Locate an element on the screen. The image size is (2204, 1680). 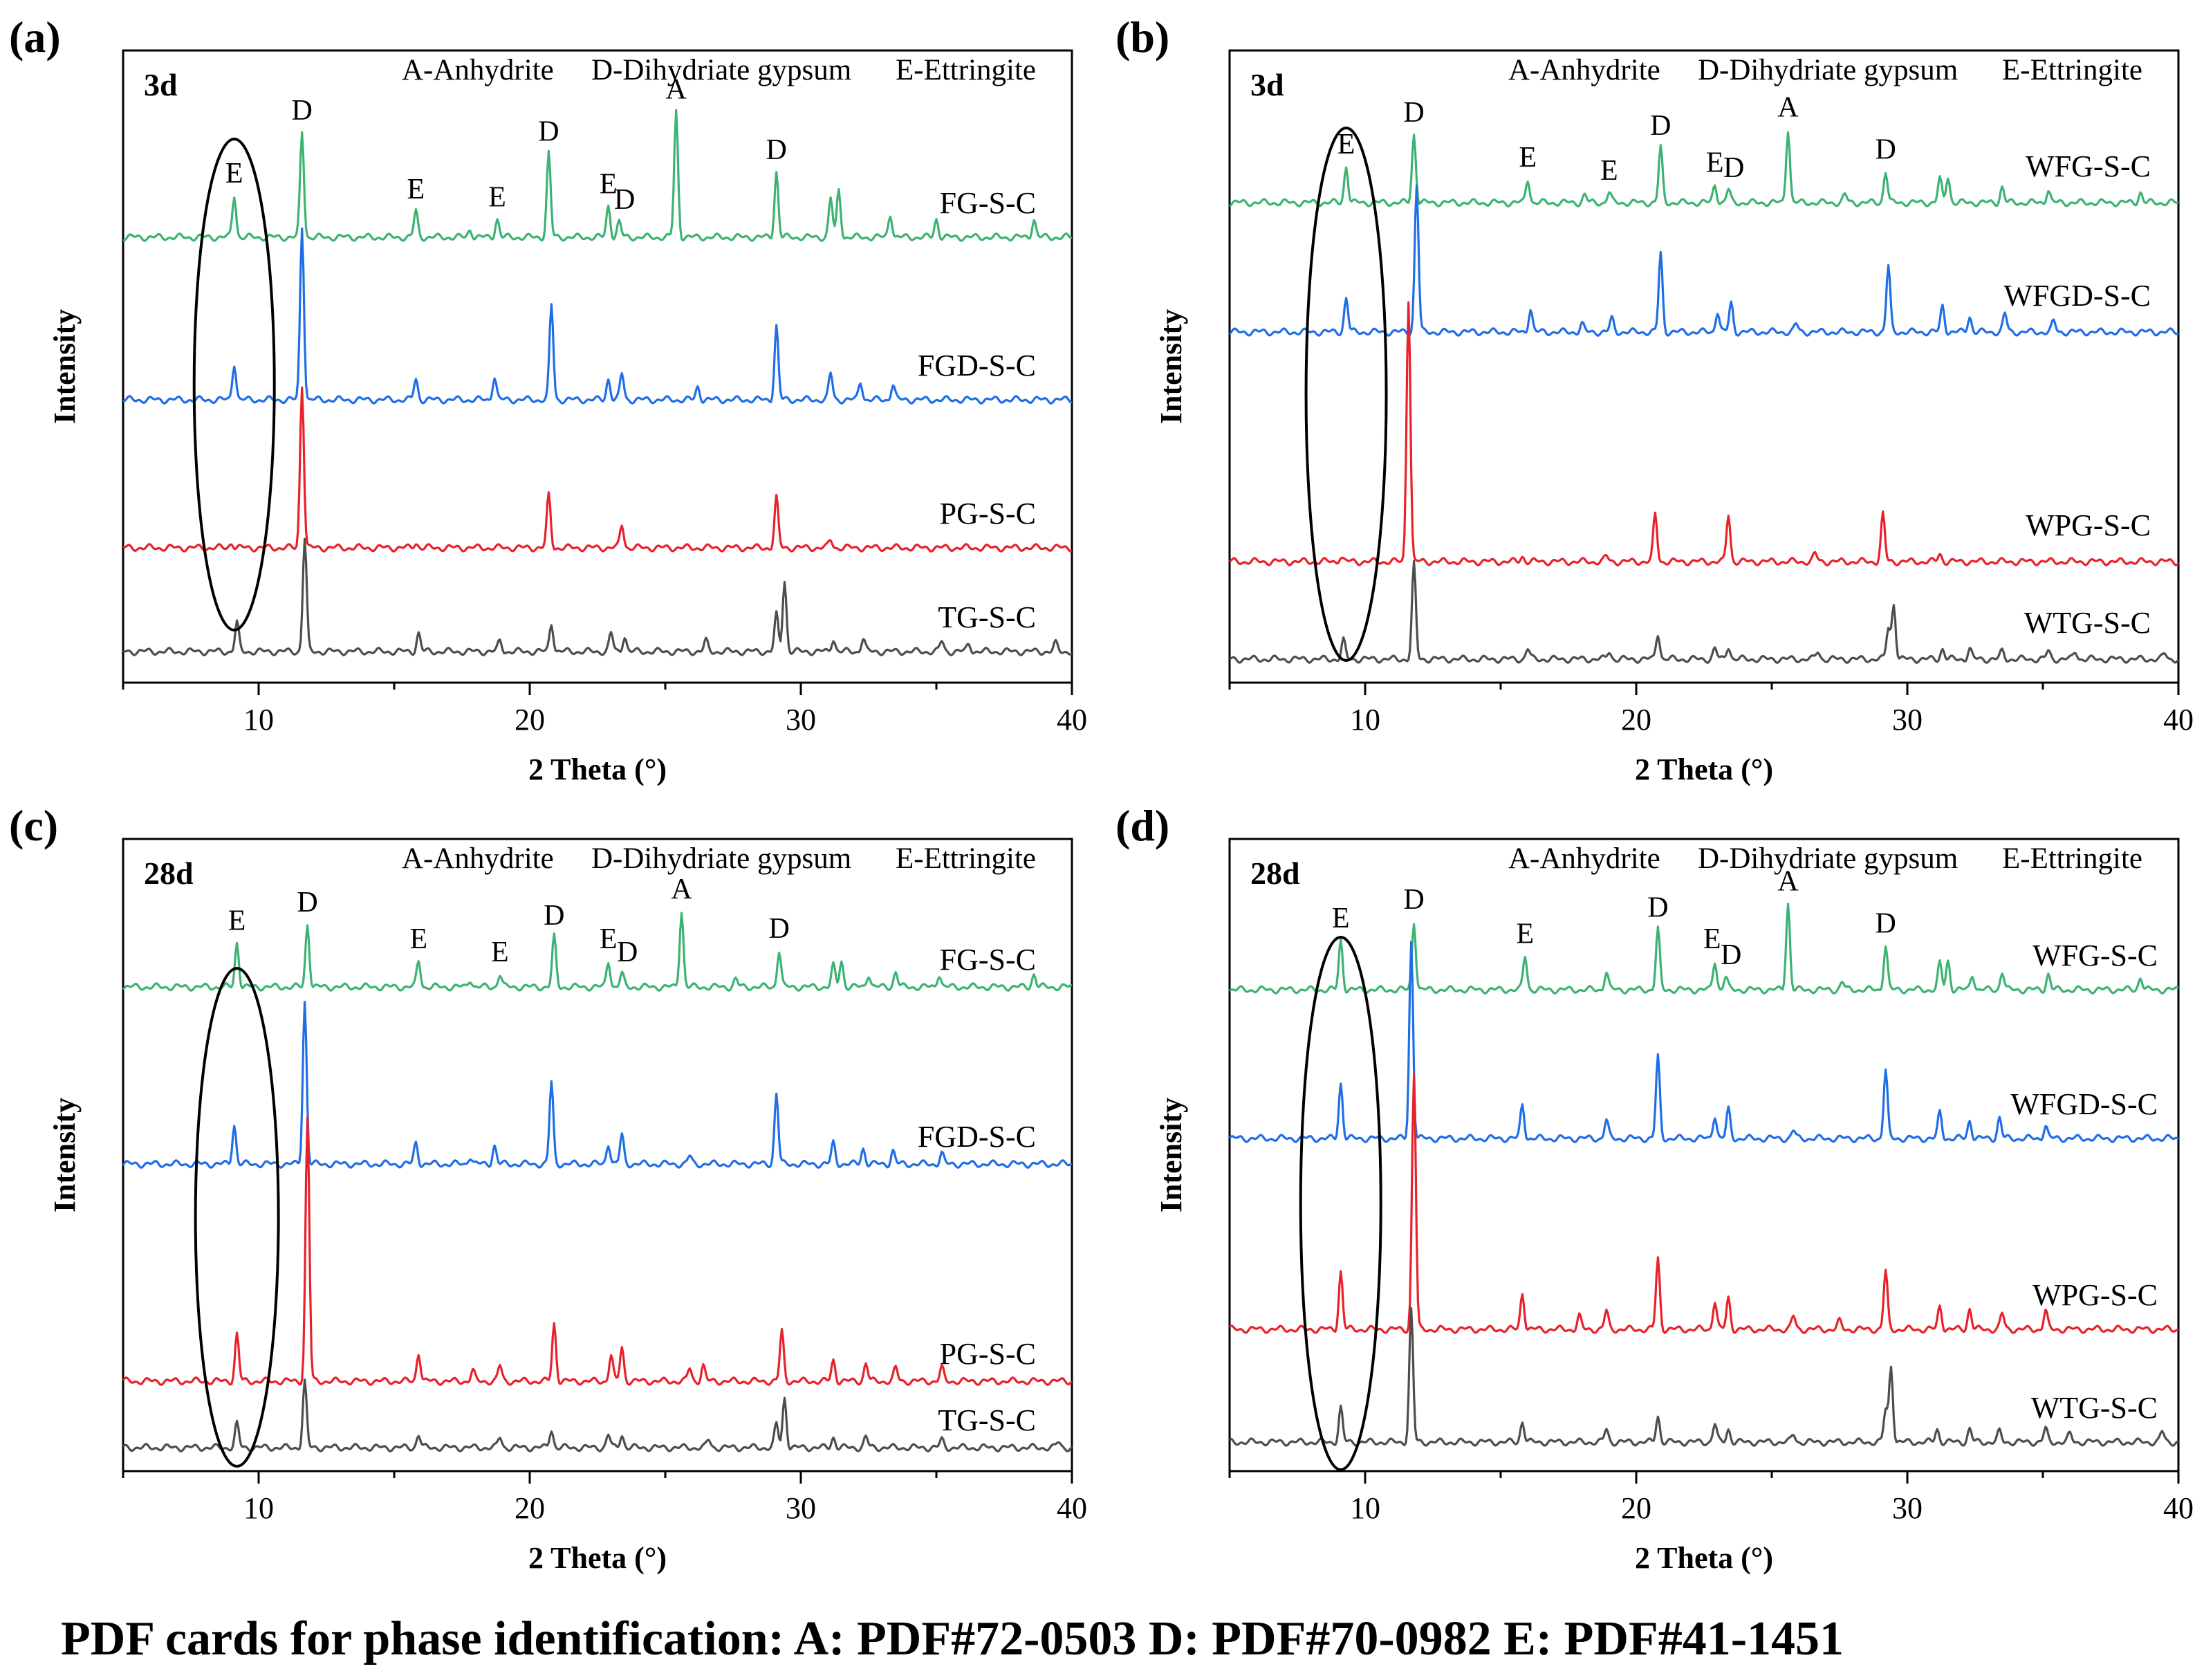
pdf-cards-caption: PDF cards for phase identification: A is located at coordinates (952, 1638).